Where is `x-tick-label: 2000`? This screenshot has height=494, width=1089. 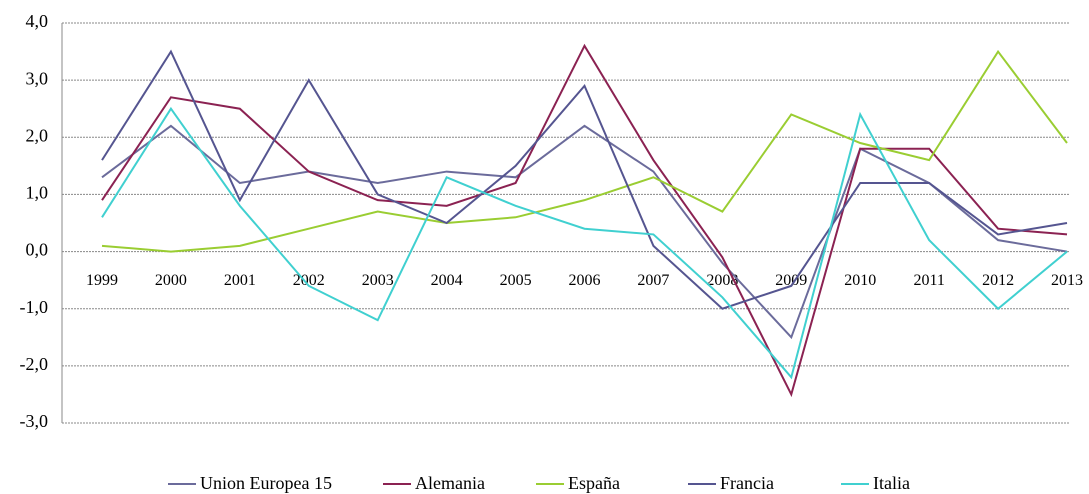
x-tick-label: 2000 is located at coordinates (171, 280).